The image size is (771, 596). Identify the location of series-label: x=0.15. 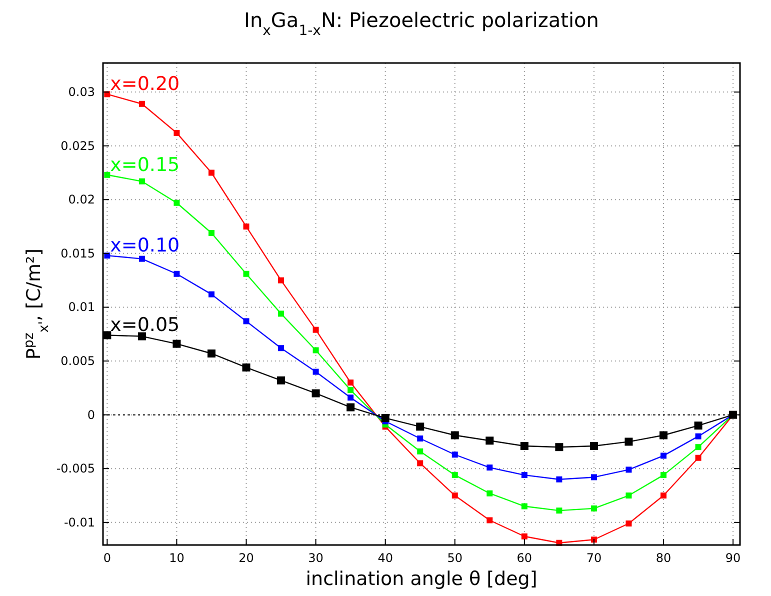
(145, 165).